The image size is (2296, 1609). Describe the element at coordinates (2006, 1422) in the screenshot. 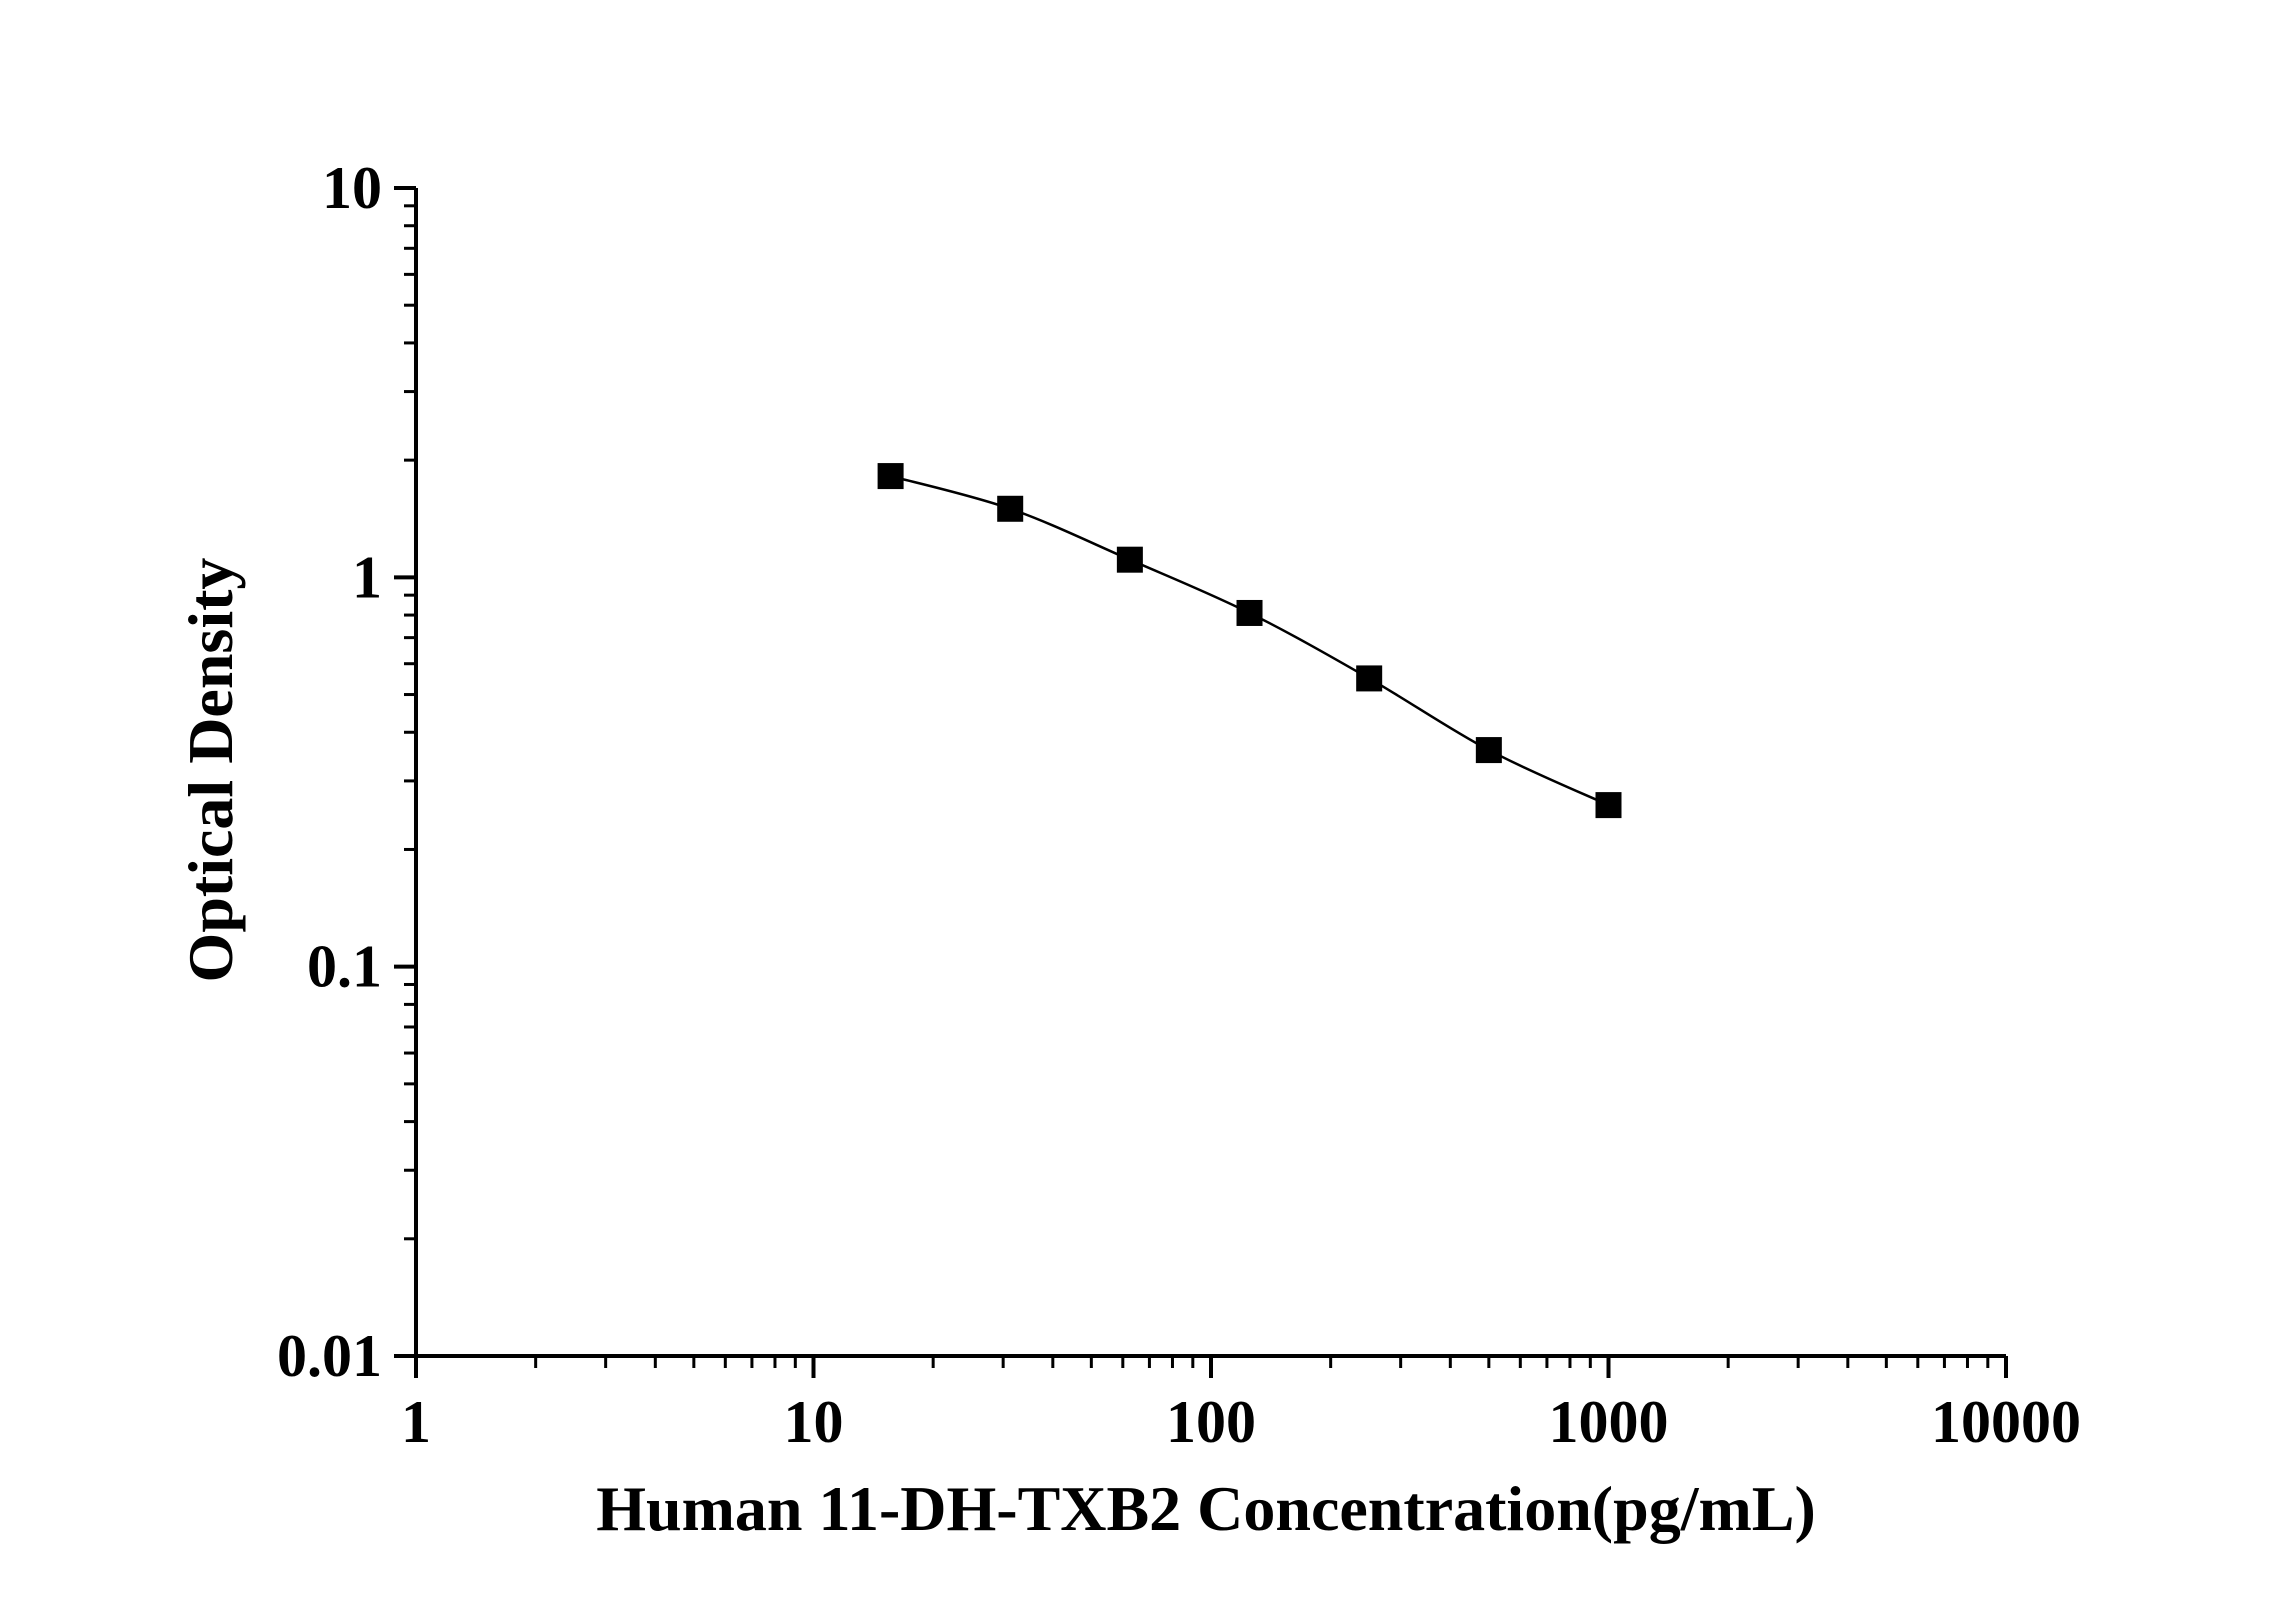

I see `x-tick-label: 10000` at that location.